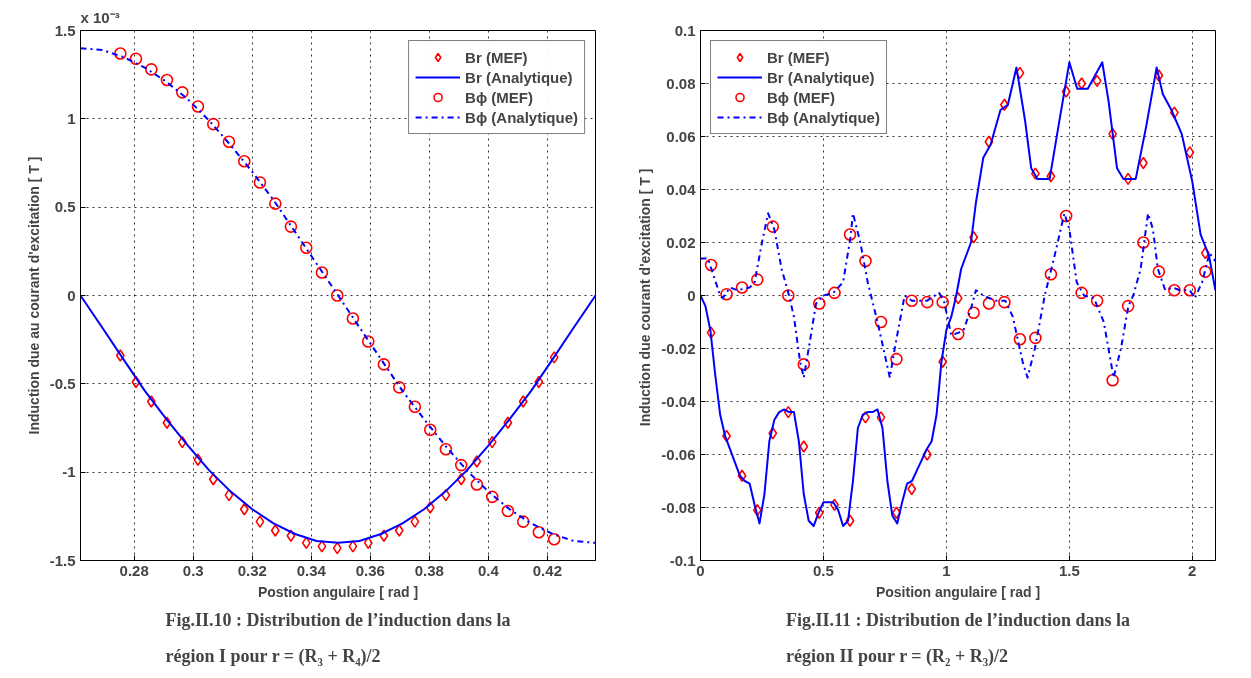 The width and height of the screenshot is (1251, 678). I want to click on y-tick-label: 0, so click(71, 295).